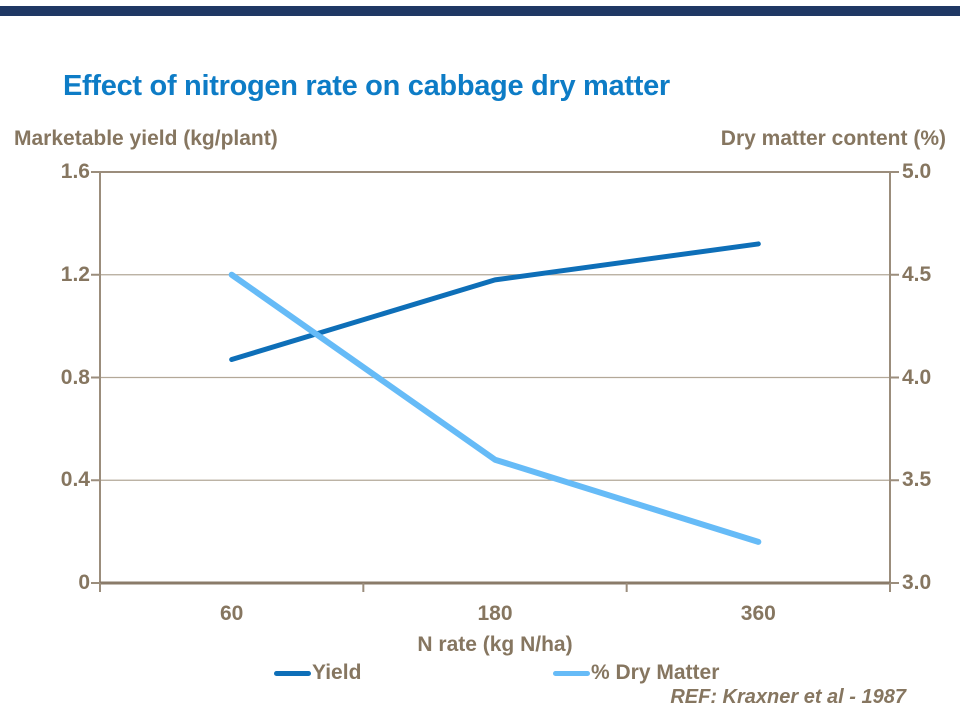 This screenshot has width=960, height=720. I want to click on x-axis-title: N rate (kg N/ha), so click(495, 644).